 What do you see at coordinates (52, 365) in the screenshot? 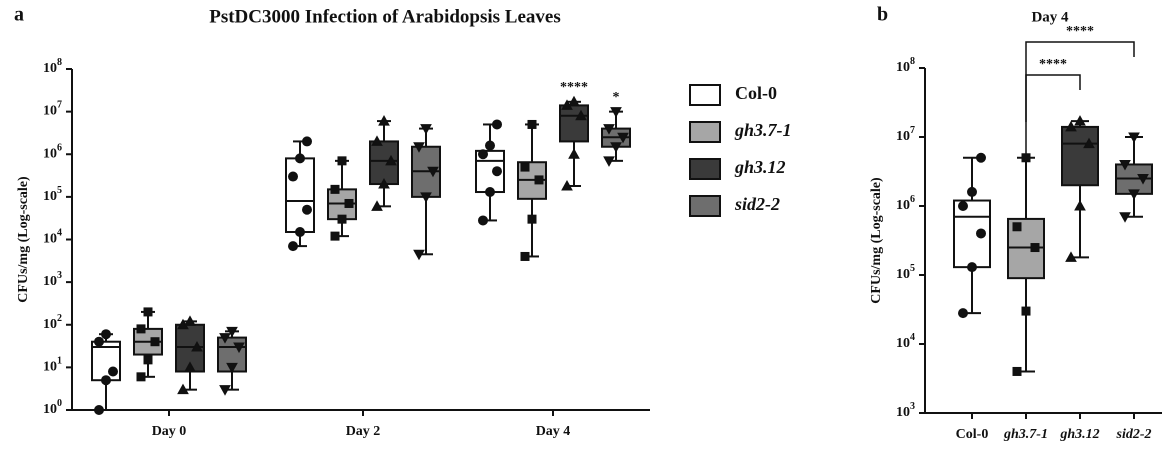
I see `y-tick-label: 10¹` at bounding box center [52, 365].